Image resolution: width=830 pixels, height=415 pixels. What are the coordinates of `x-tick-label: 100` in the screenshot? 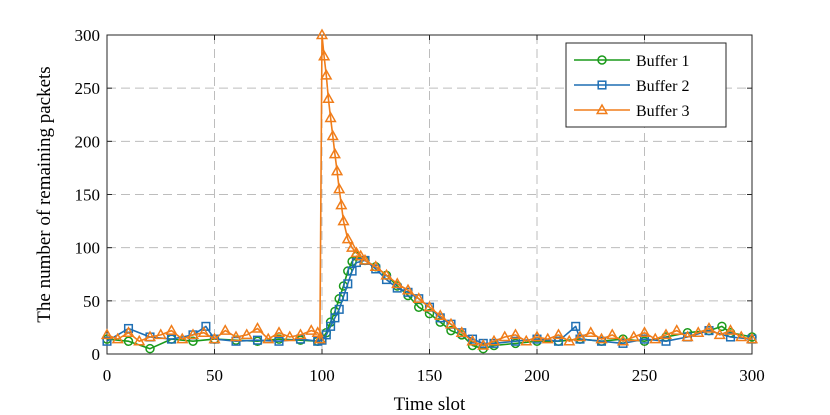 It's located at (322, 375).